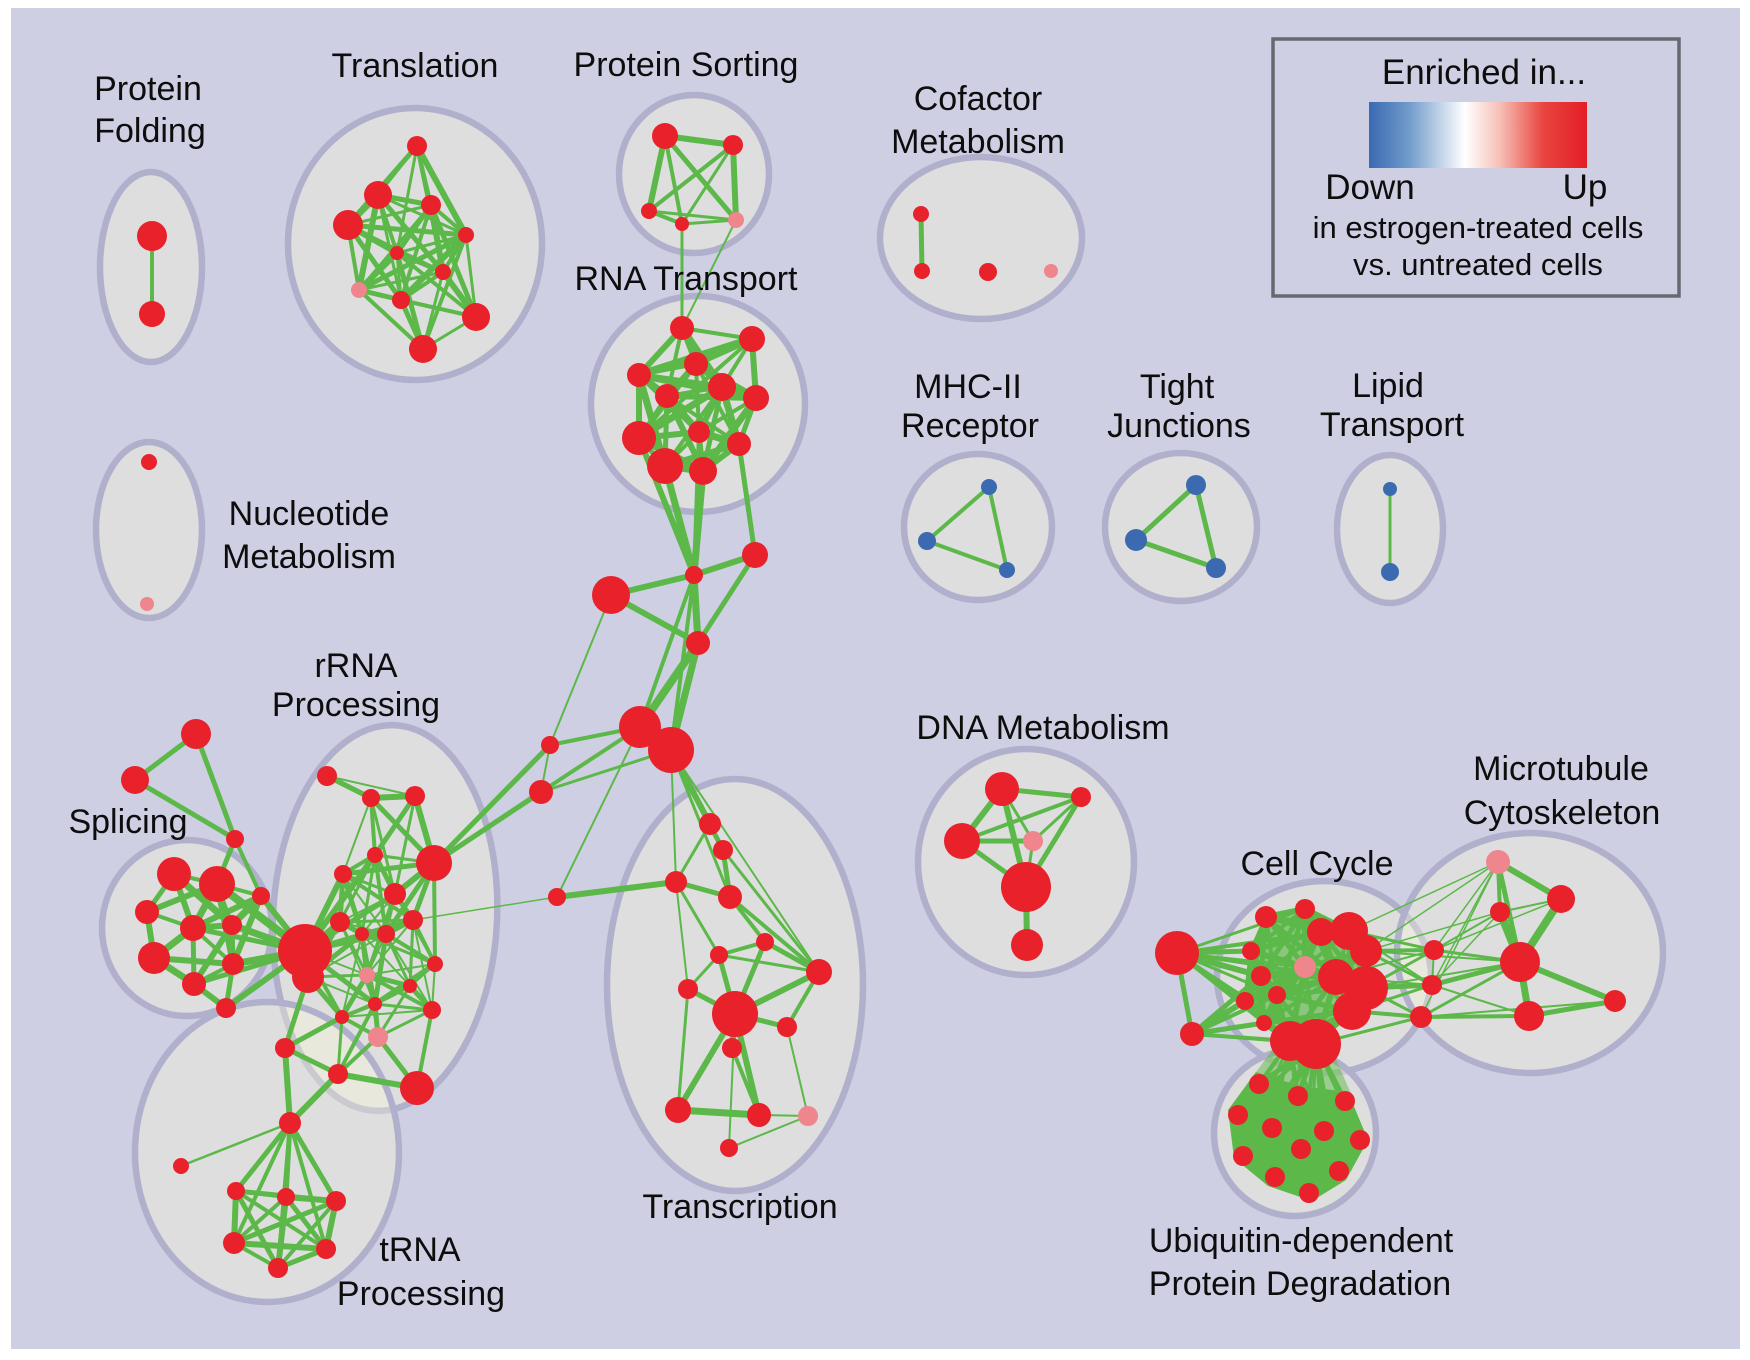  What do you see at coordinates (355, 666) in the screenshot?
I see `svg-text: rRNA` at bounding box center [355, 666].